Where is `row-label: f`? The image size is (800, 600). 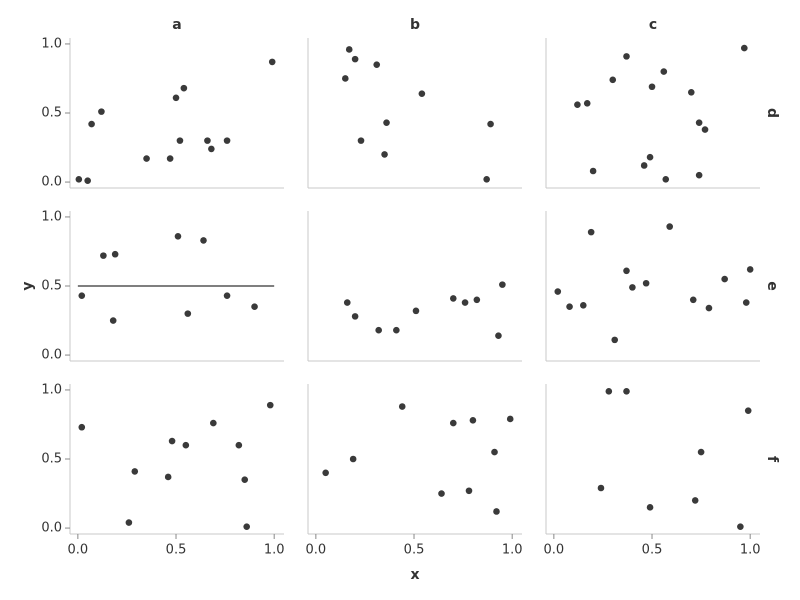
row-label: f is located at coordinates (772, 459).